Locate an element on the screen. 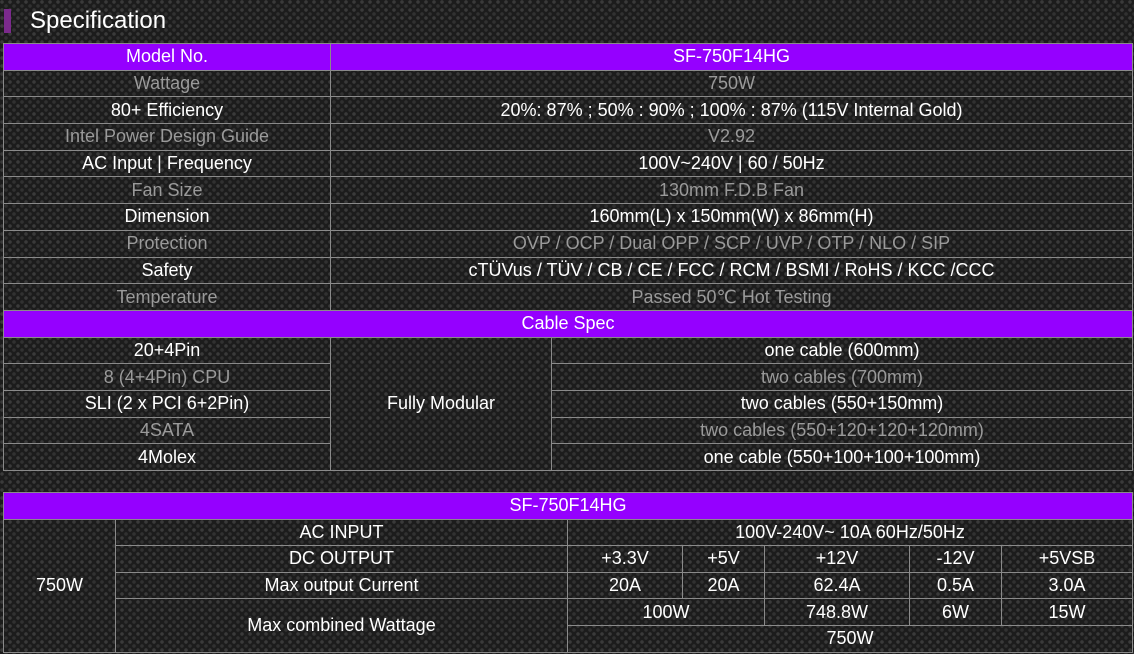 The width and height of the screenshot is (1134, 654). section-heading: Specification is located at coordinates (567, 20).